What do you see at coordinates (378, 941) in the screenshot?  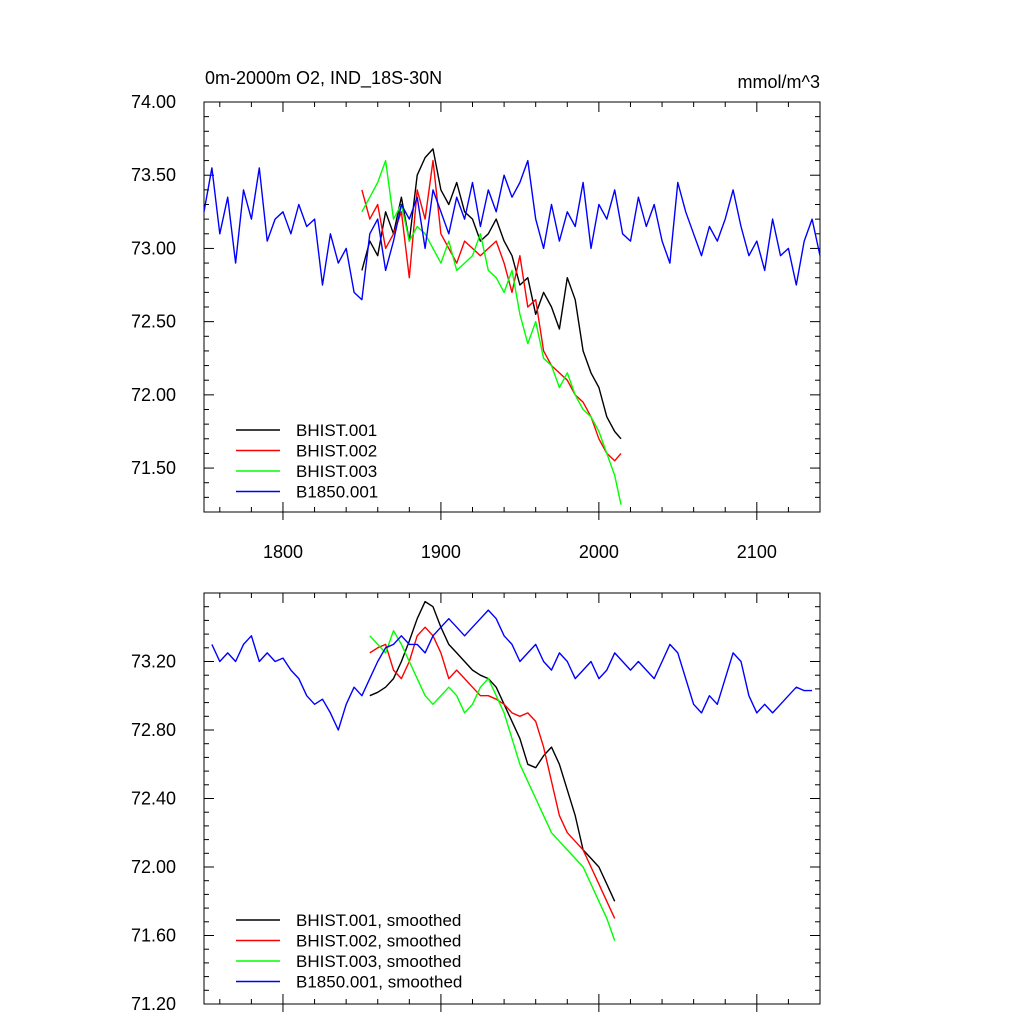 I see `legend-label: BHIST.002, smoothed` at bounding box center [378, 941].